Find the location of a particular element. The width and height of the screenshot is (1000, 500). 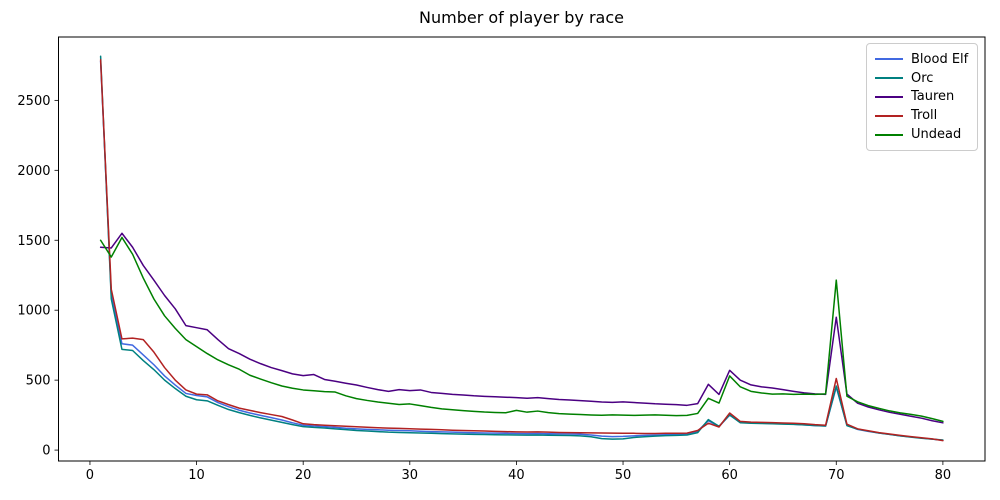

y-tick-label: 2500 is located at coordinates (33, 101).